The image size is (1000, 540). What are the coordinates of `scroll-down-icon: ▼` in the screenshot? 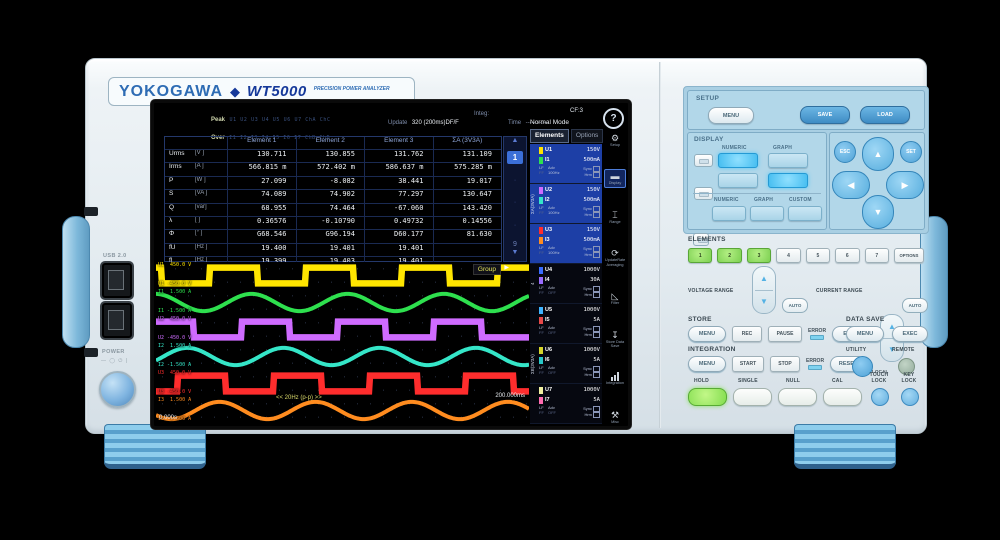 It's located at (515, 252).